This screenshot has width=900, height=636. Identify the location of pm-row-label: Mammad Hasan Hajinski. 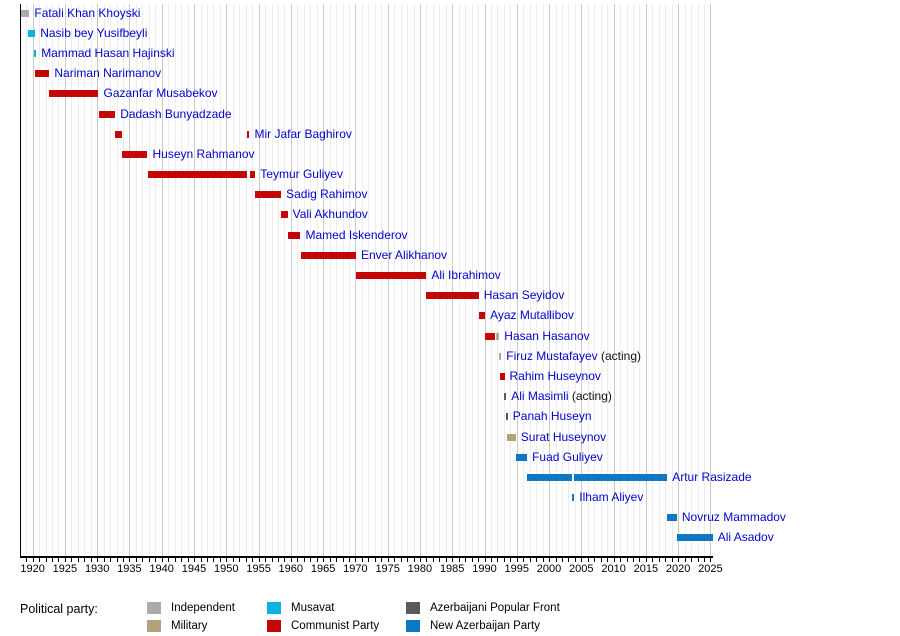
(107, 53).